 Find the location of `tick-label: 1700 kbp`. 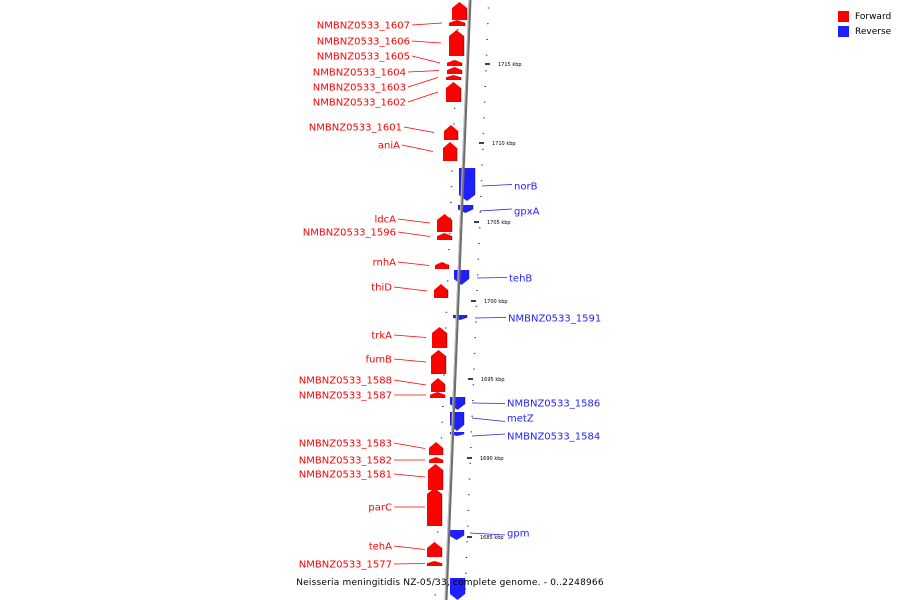

tick-label: 1700 kbp is located at coordinates (496, 302).